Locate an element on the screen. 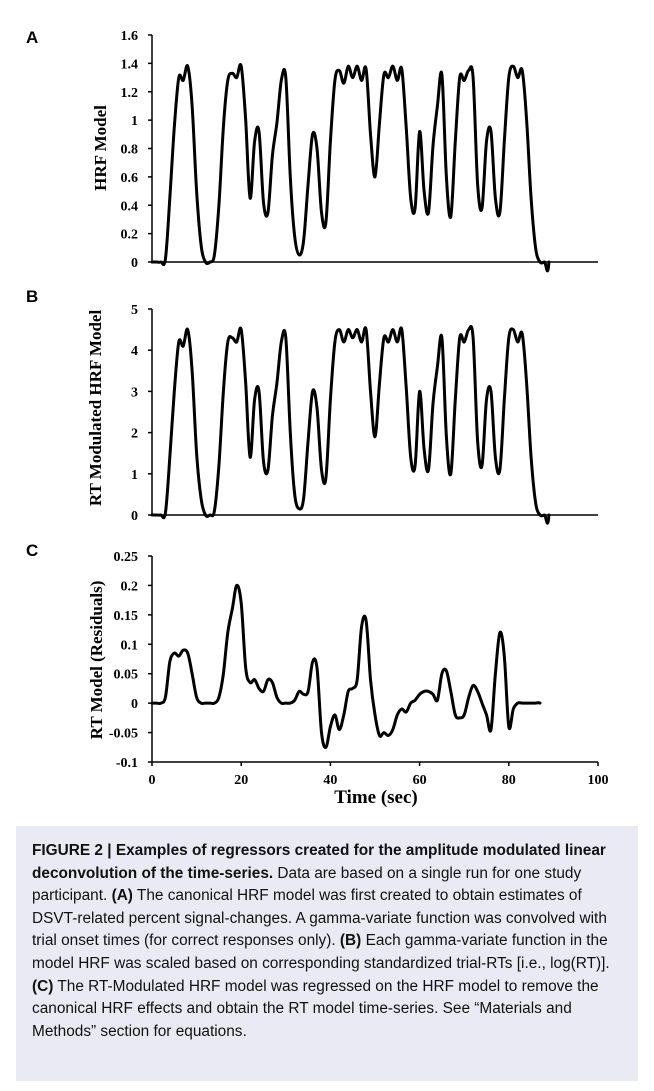 This screenshot has height=1091, width=654. y-tick-label: 0.05 is located at coordinates (126, 675).